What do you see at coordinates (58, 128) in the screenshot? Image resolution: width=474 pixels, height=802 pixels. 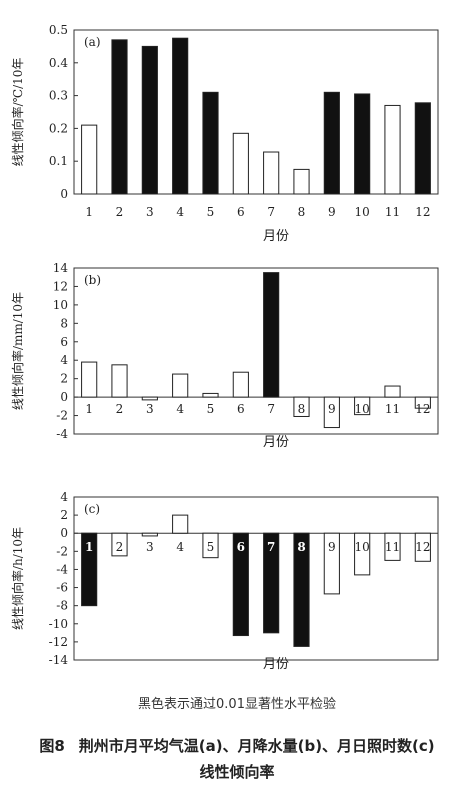 I see `y-tick-label: 0.2` at bounding box center [58, 128].